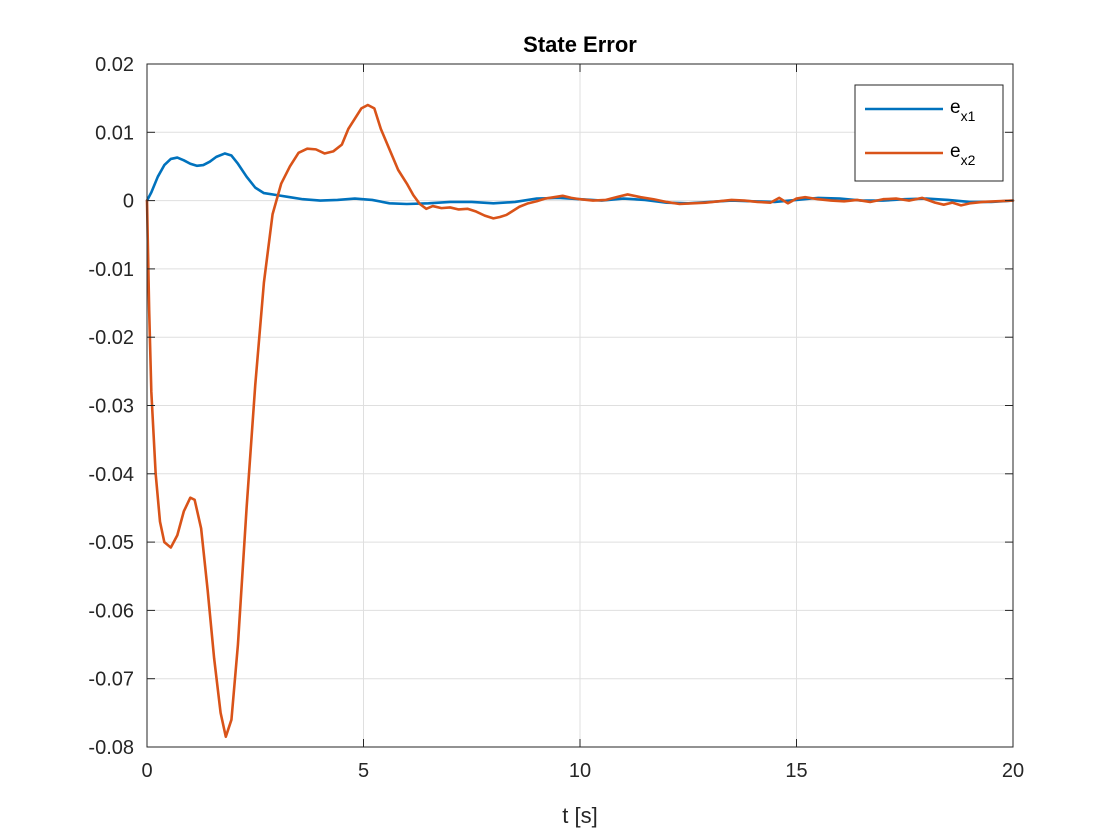 Image resolution: width=1120 pixels, height=840 pixels. Describe the element at coordinates (580, 44) in the screenshot. I see `chart-title: State Error` at that location.